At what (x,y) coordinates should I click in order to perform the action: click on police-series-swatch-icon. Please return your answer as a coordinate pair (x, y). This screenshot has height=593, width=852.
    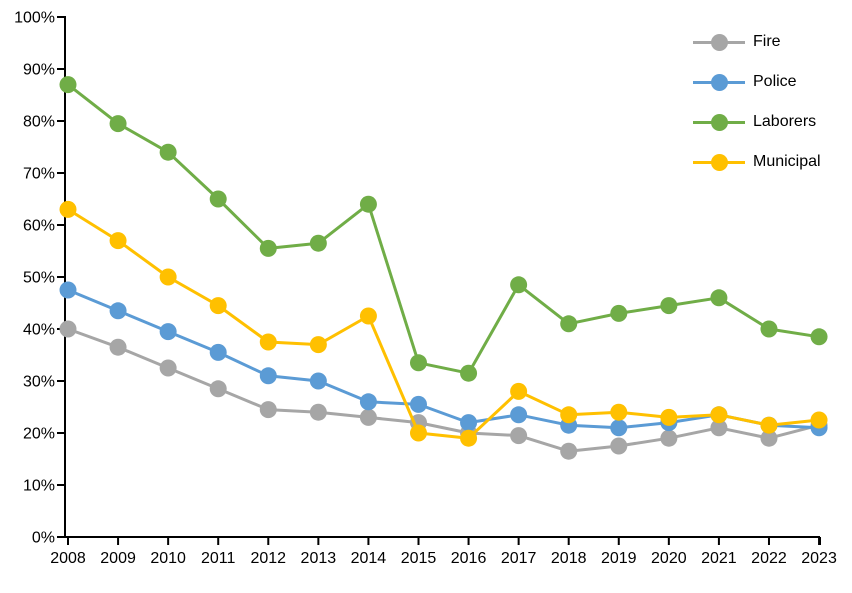
    Looking at the image, I should click on (719, 82).